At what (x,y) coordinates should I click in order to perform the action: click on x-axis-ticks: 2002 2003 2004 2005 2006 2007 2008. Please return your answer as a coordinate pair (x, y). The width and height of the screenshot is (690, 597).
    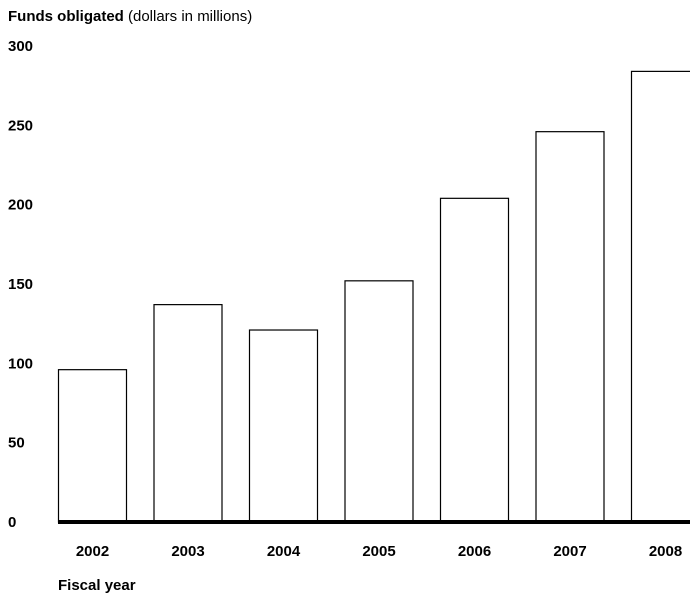
    Looking at the image, I should click on (379, 551).